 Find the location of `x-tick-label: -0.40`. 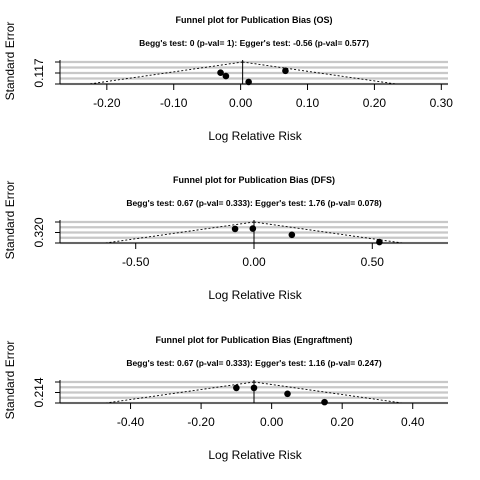

x-tick-label: -0.40 is located at coordinates (131, 422).